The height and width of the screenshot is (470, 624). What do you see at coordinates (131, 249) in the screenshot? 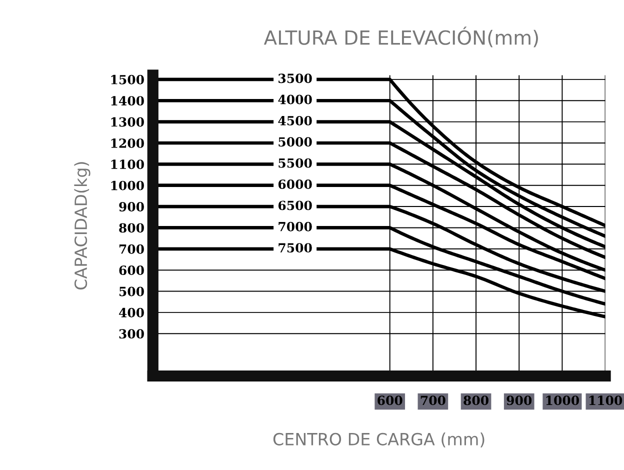
I see `y-tick-label: 700` at bounding box center [131, 249].